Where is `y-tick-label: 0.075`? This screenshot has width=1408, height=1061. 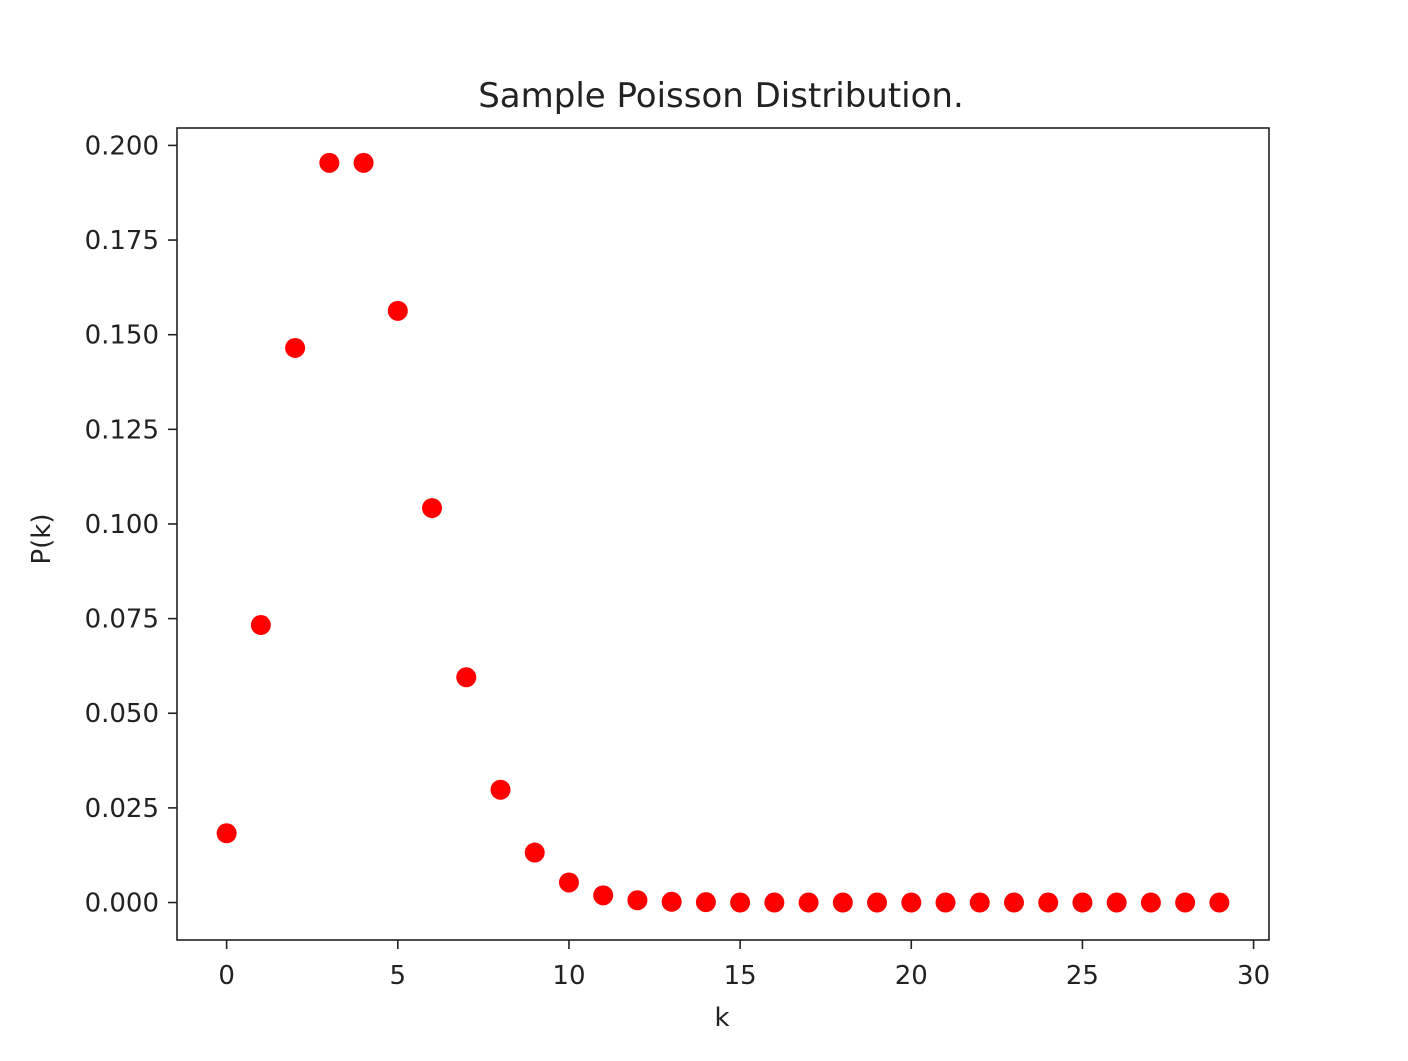
y-tick-label: 0.075 is located at coordinates (122, 620).